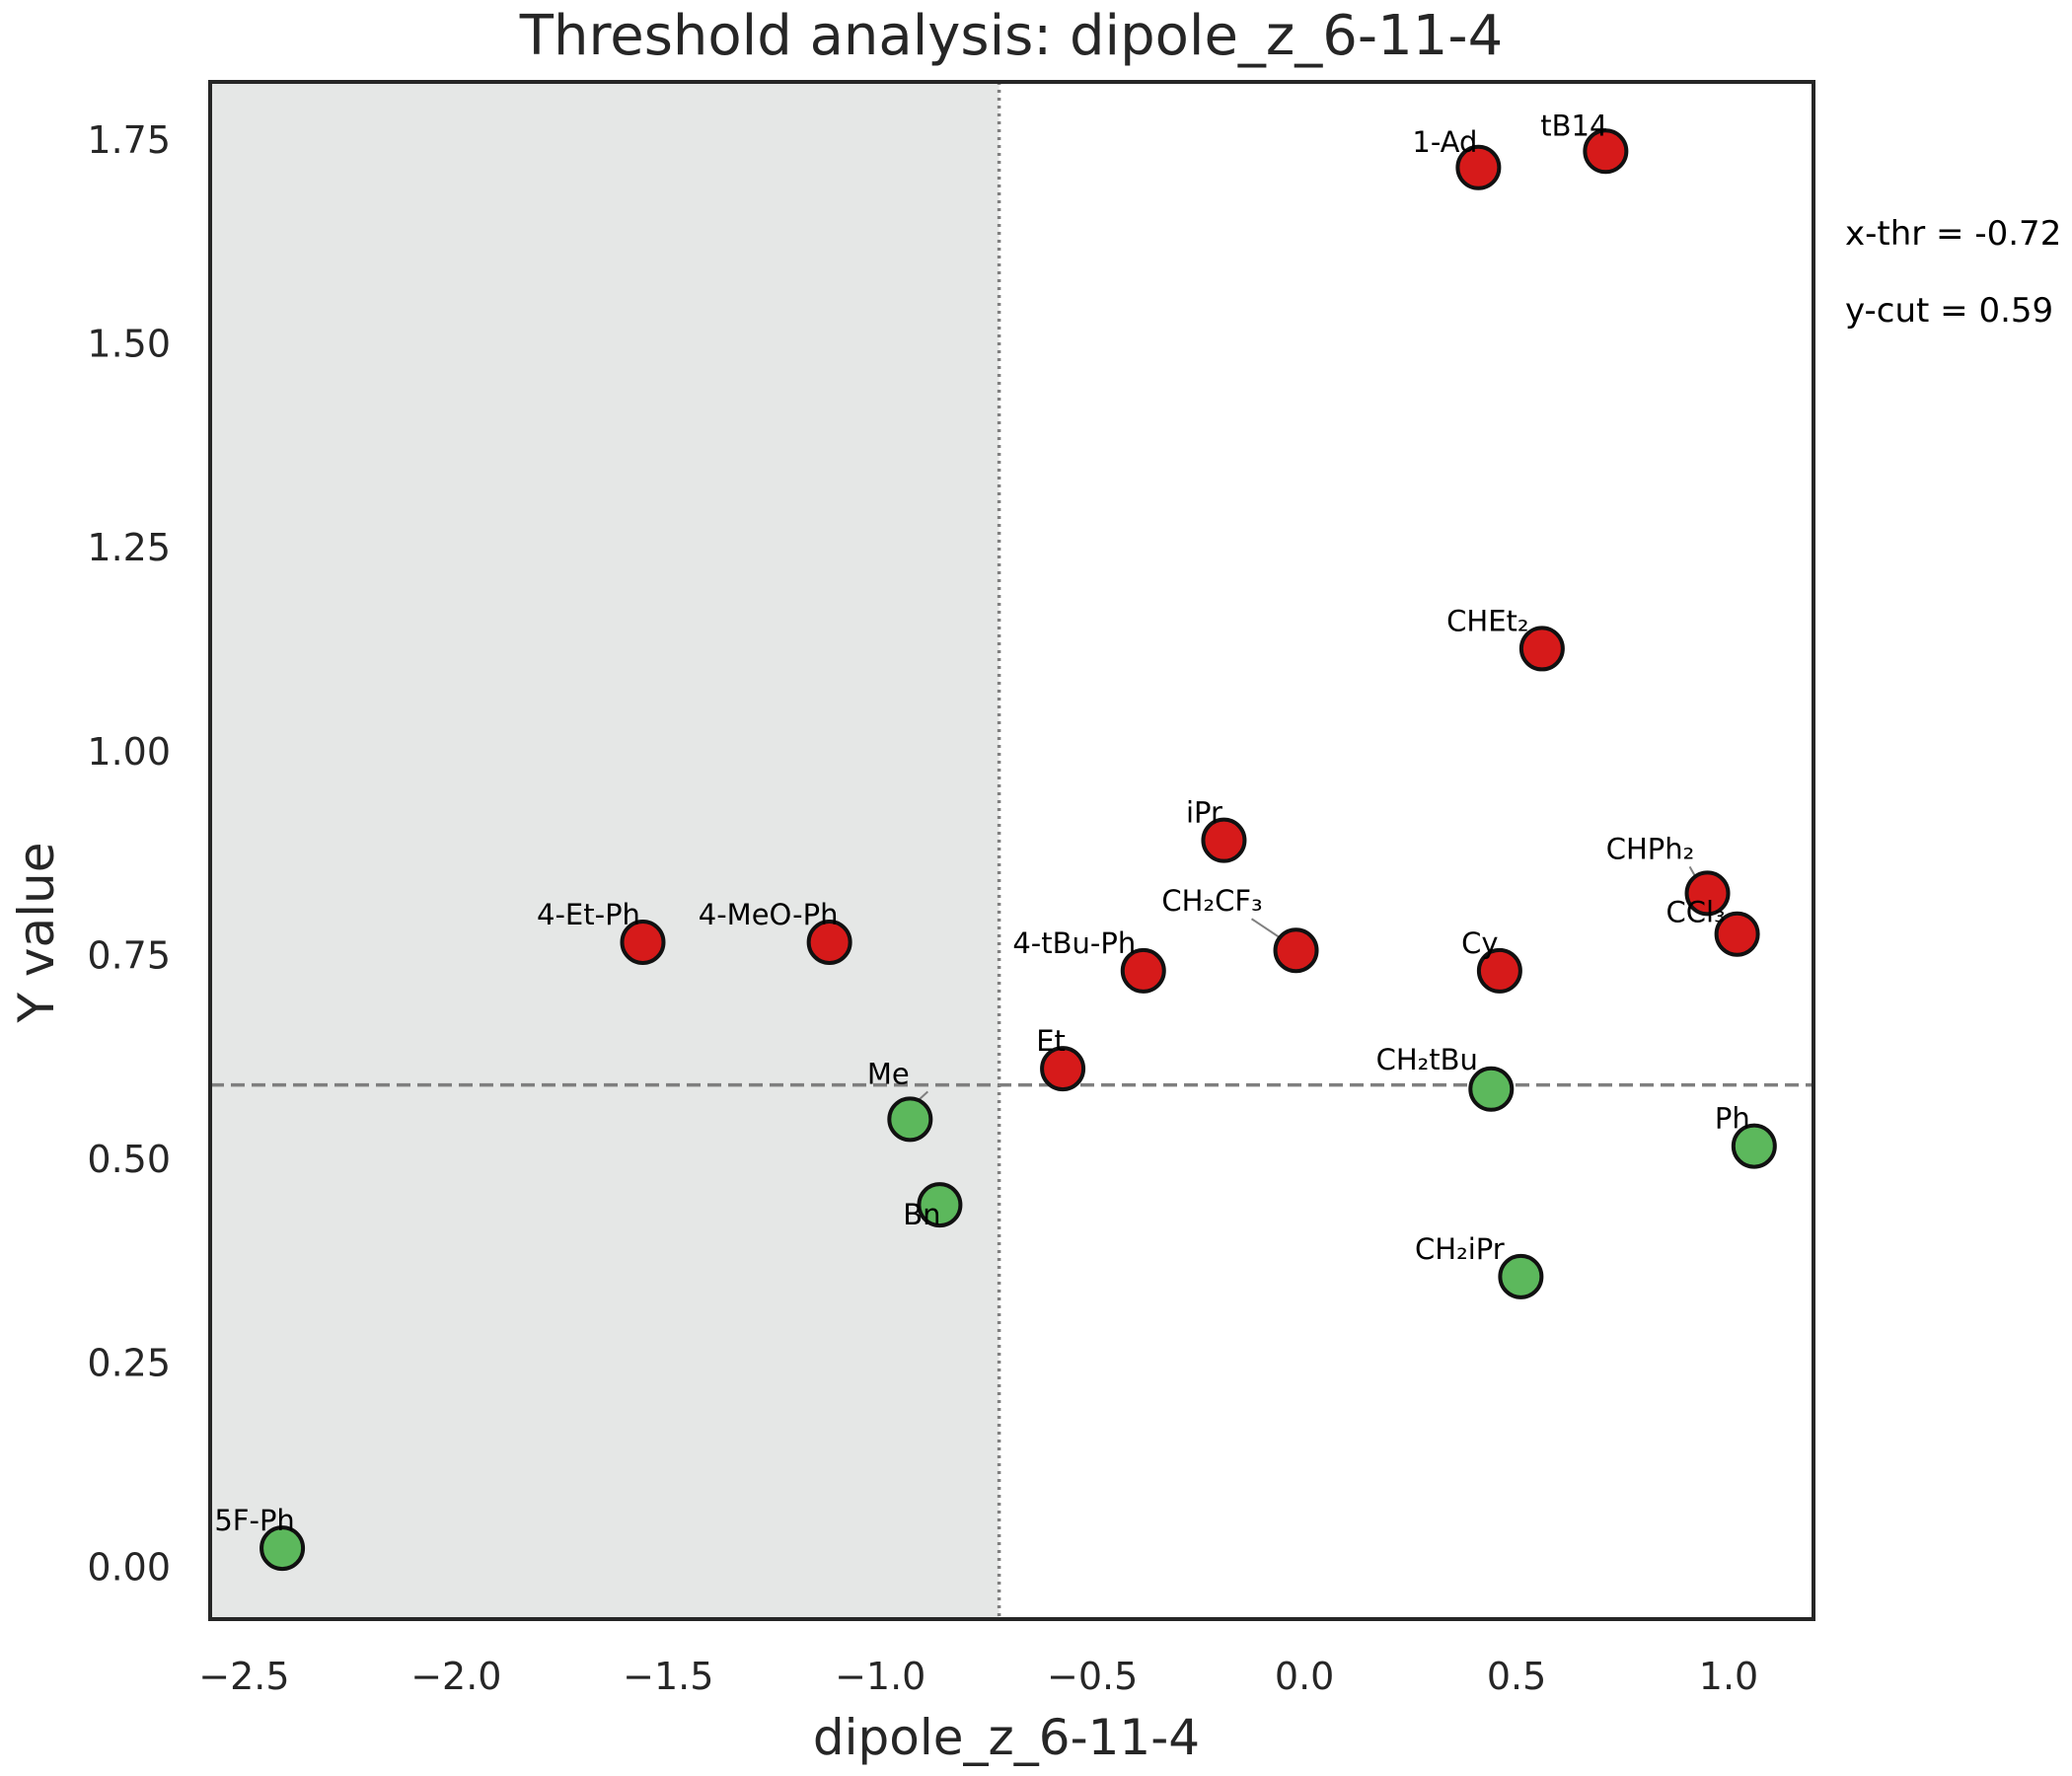 The height and width of the screenshot is (1776, 2072). What do you see at coordinates (1092, 1677) in the screenshot?
I see `x-tick-label: −0.5` at bounding box center [1092, 1677].